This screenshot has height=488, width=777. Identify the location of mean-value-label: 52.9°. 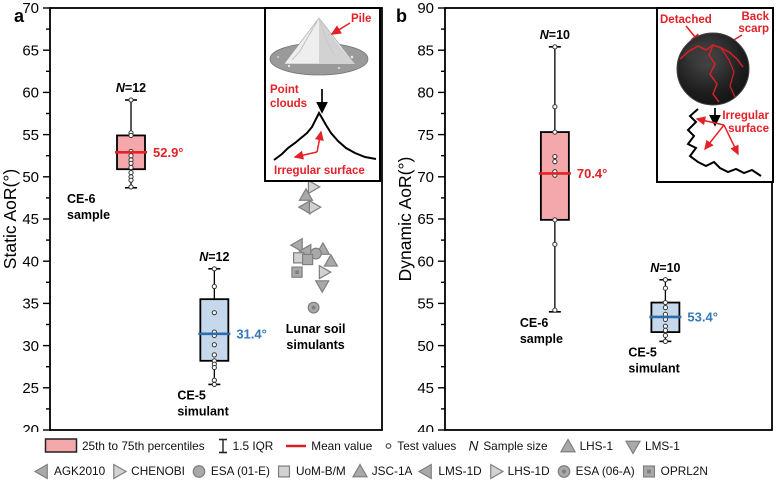
(168, 152).